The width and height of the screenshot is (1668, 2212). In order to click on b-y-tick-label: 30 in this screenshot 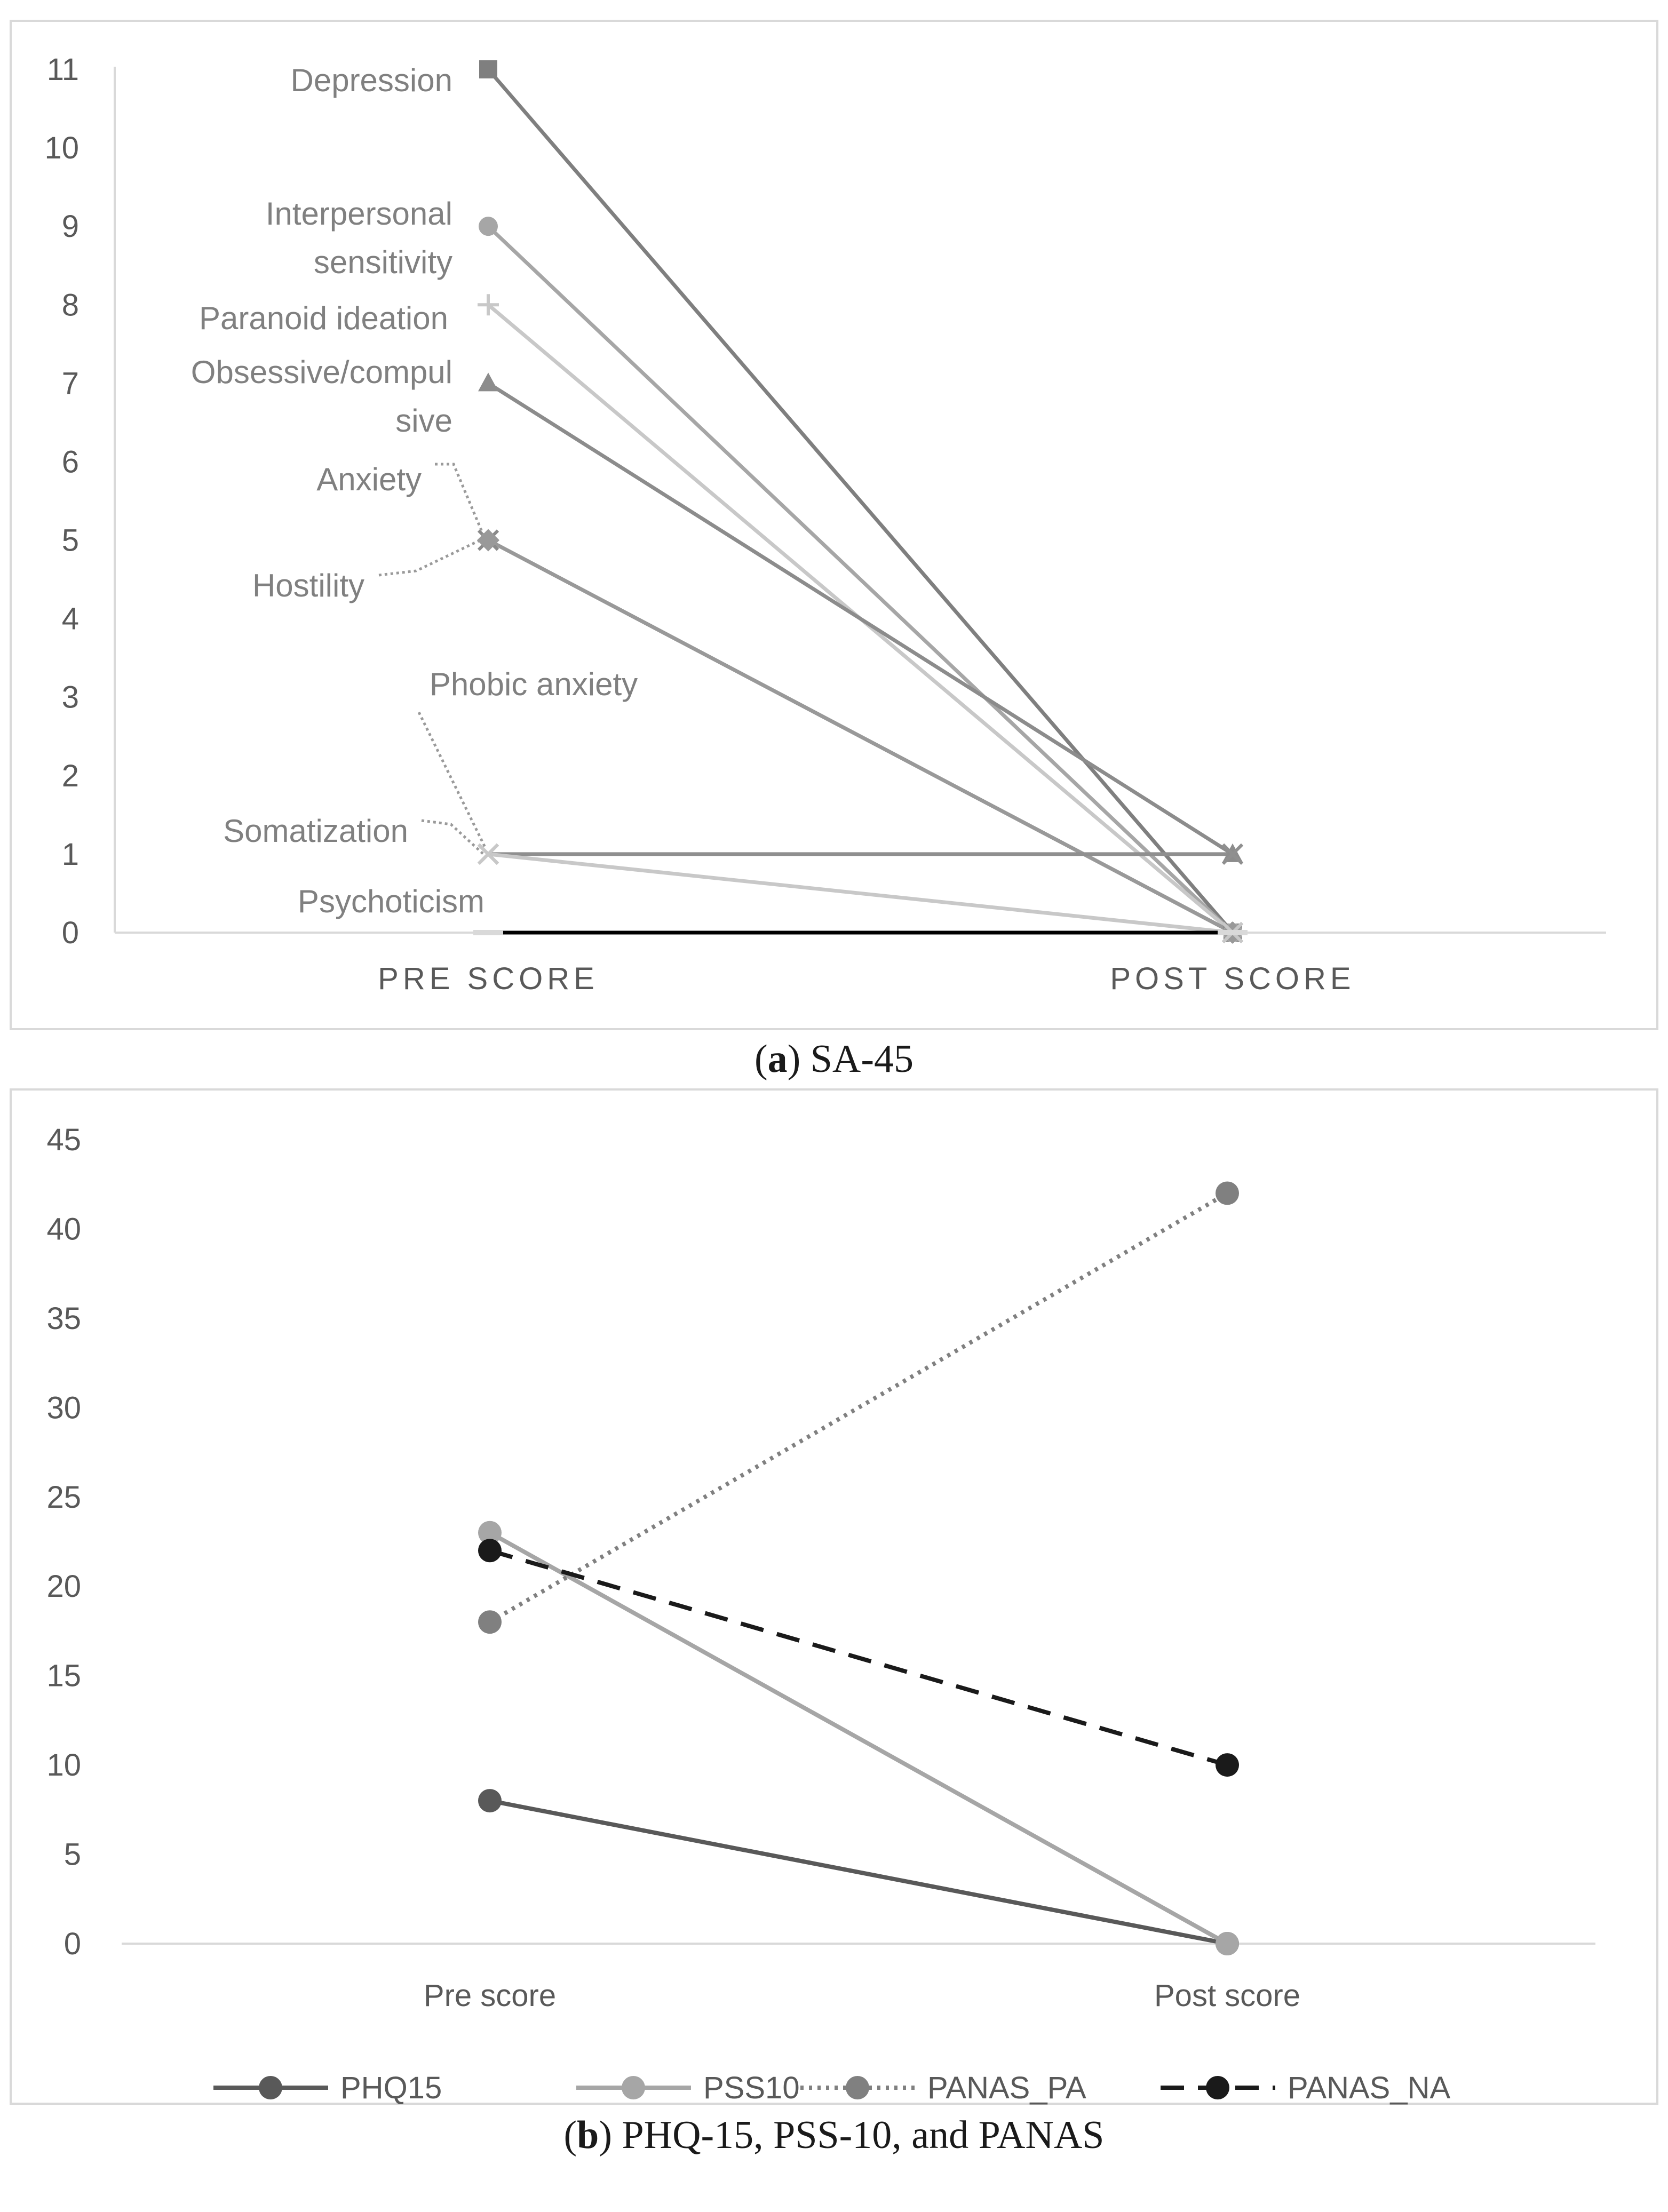, I will do `click(63, 1407)`.